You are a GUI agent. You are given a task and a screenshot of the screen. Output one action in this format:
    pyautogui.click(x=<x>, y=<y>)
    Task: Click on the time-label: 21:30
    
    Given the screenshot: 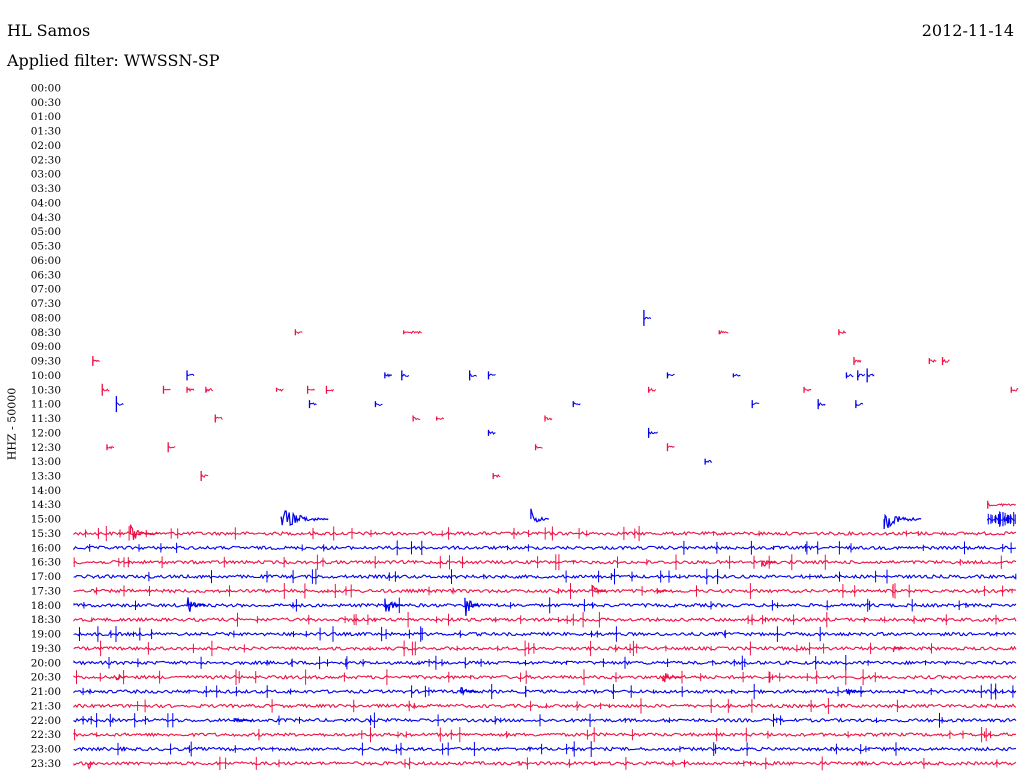 What is the action you would take?
    pyautogui.click(x=46, y=706)
    